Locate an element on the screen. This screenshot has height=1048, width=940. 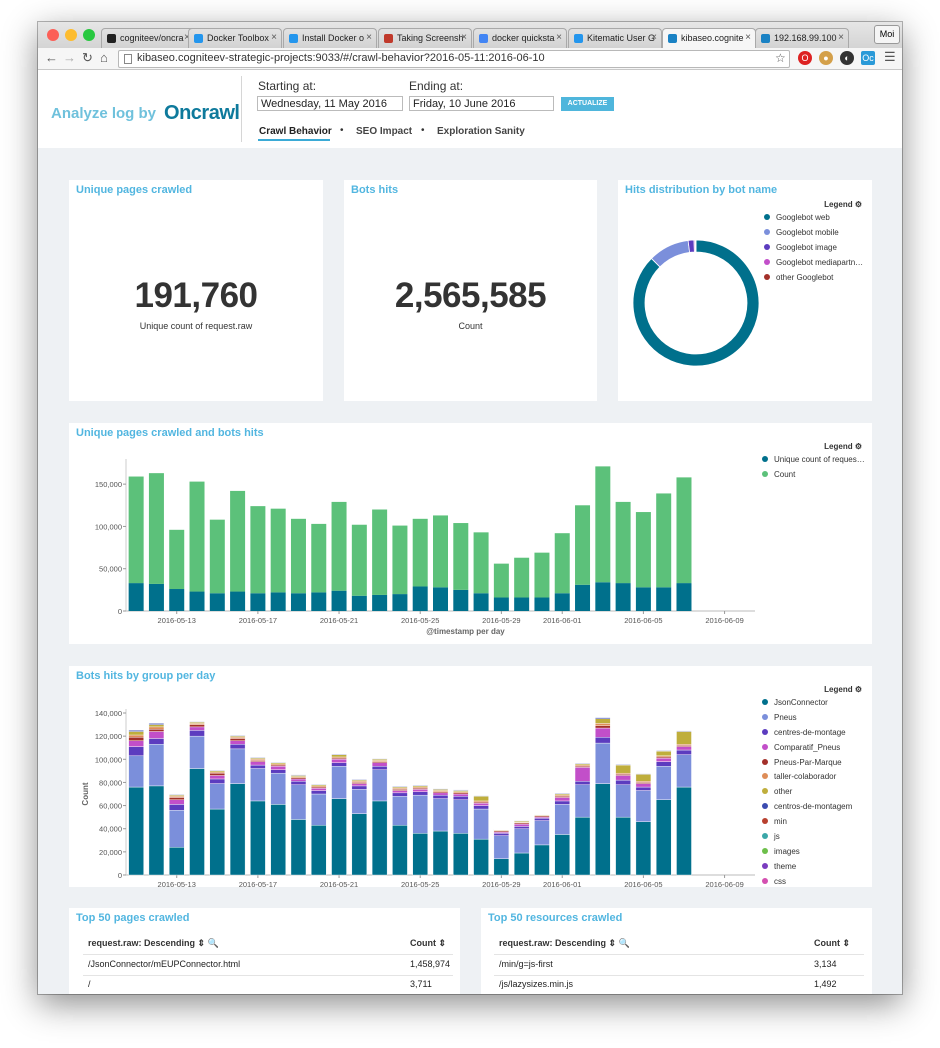
table-cell-url: /js/lazysizes.min.js is located at coordinates (536, 984).